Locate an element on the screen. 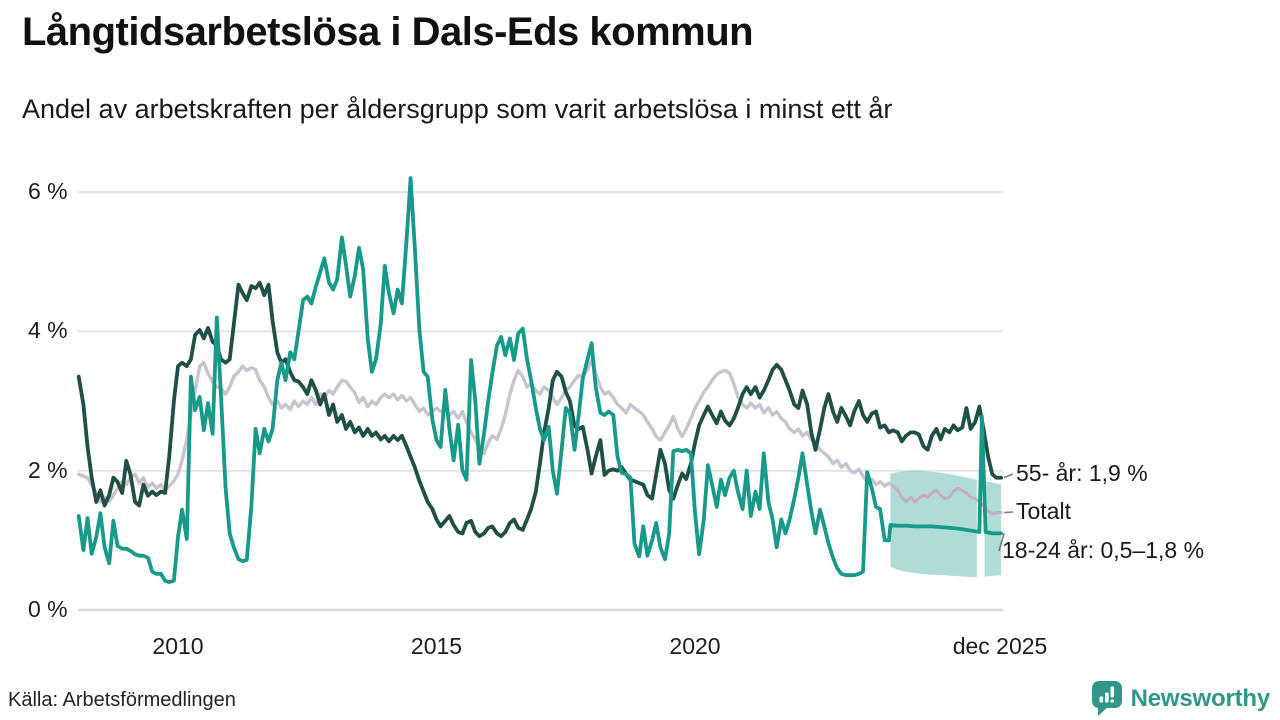 This screenshot has width=1280, height=720. line-totalt is located at coordinates (485, 431).